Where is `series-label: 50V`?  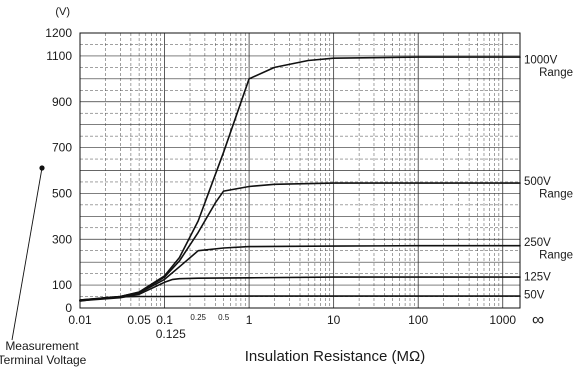 series-label: 50V is located at coordinates (534, 296).